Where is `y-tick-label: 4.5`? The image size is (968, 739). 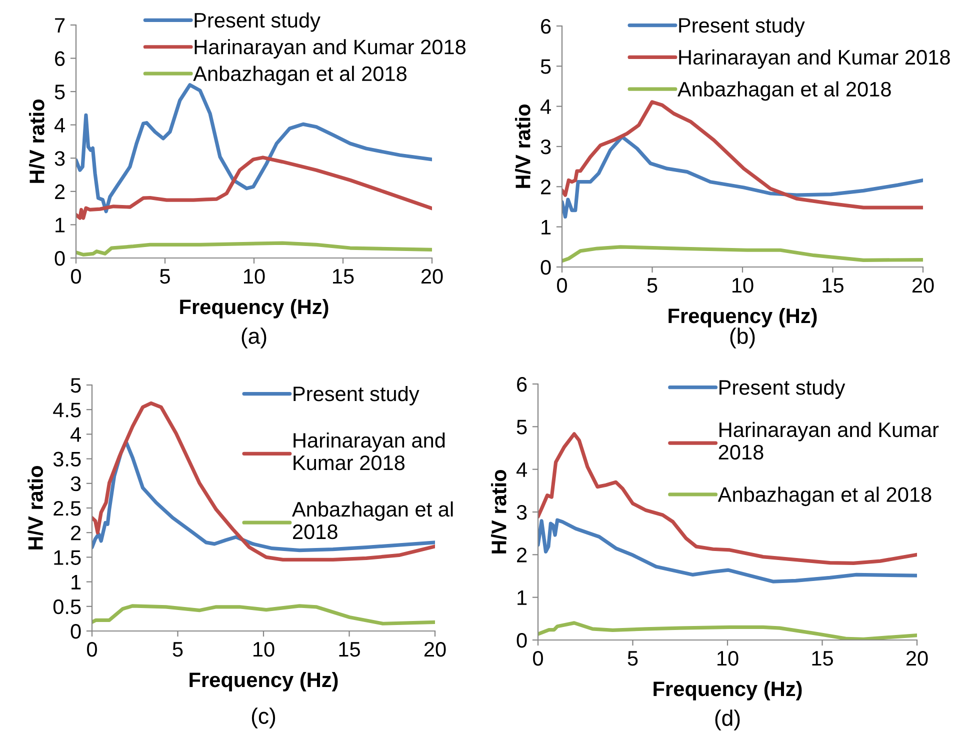 y-tick-label: 4.5 is located at coordinates (67, 410).